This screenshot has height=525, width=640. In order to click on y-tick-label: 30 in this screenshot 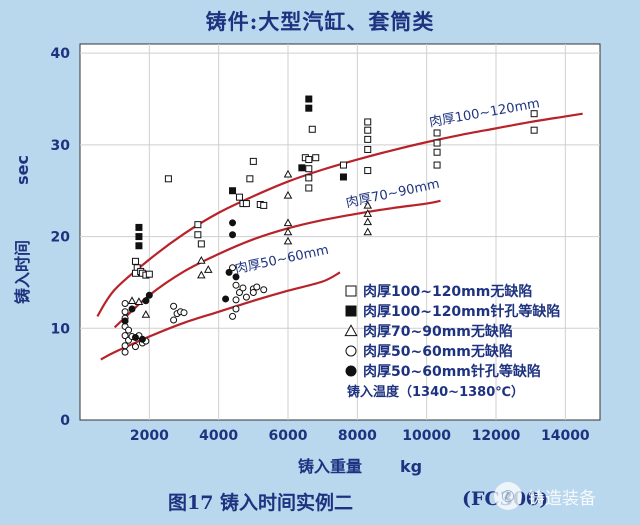, I will do `click(61, 146)`.